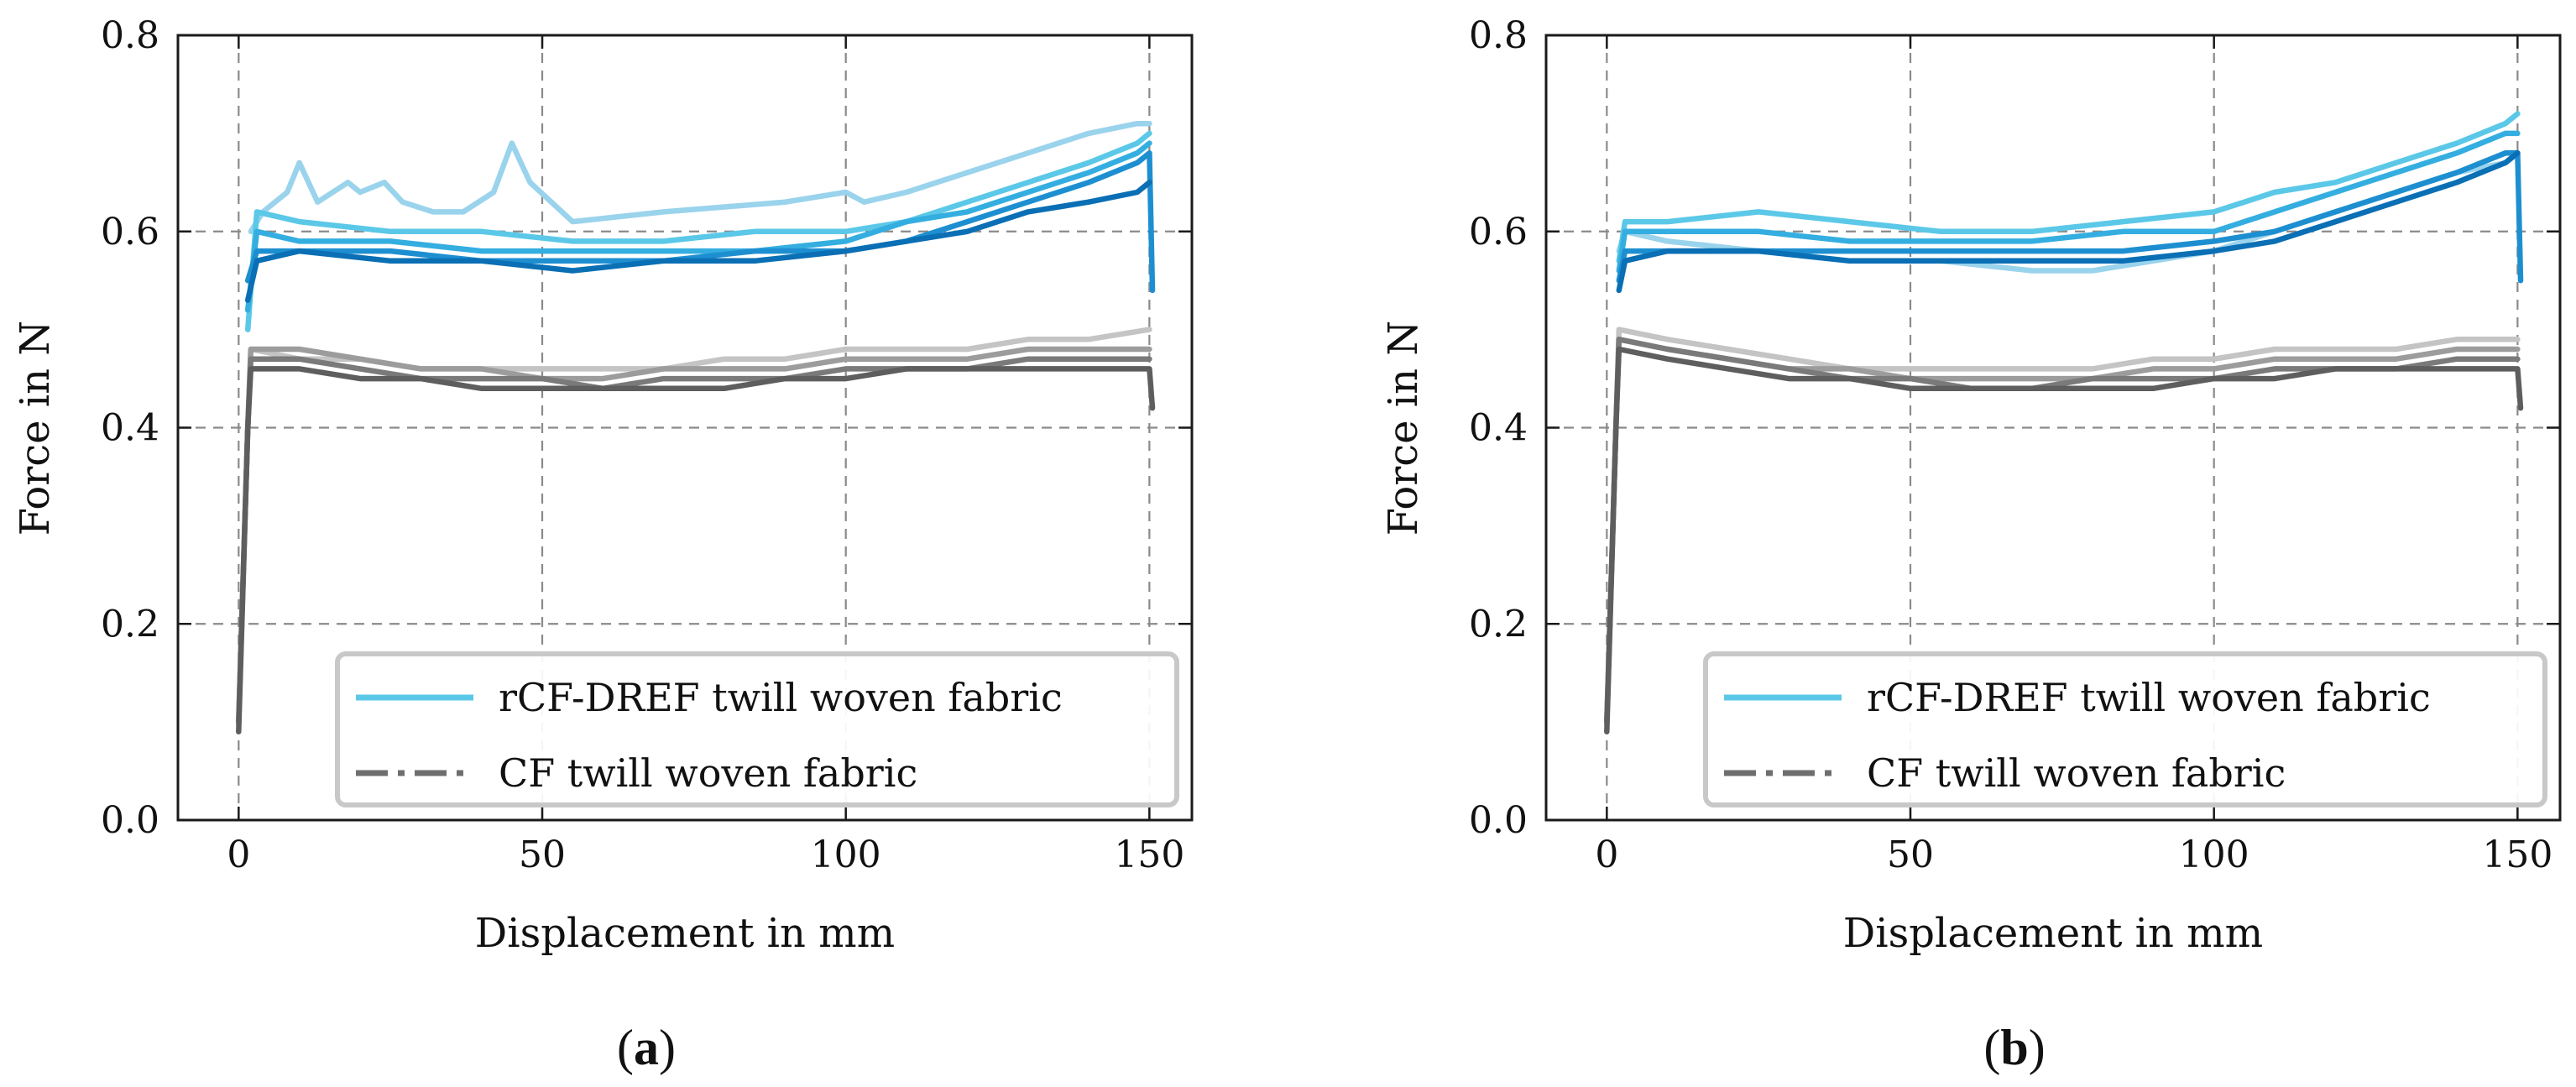 Image resolution: width=2576 pixels, height=1087 pixels. What do you see at coordinates (2014, 1047) in the screenshot?
I see `panel-label: (b)` at bounding box center [2014, 1047].